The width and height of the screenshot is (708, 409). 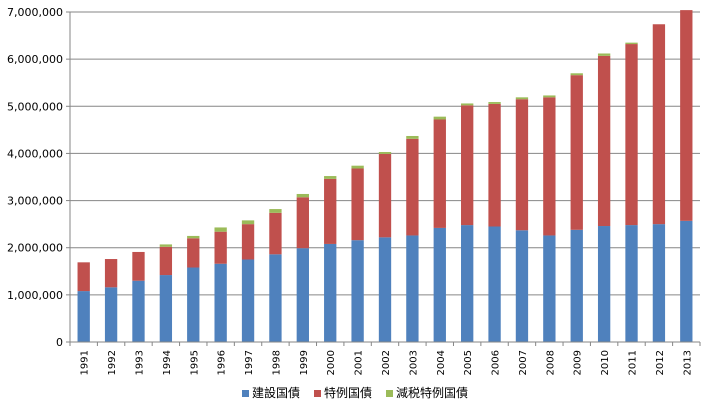 What do you see at coordinates (194, 362) in the screenshot?
I see `x-tick-label: 1995` at bounding box center [194, 362].